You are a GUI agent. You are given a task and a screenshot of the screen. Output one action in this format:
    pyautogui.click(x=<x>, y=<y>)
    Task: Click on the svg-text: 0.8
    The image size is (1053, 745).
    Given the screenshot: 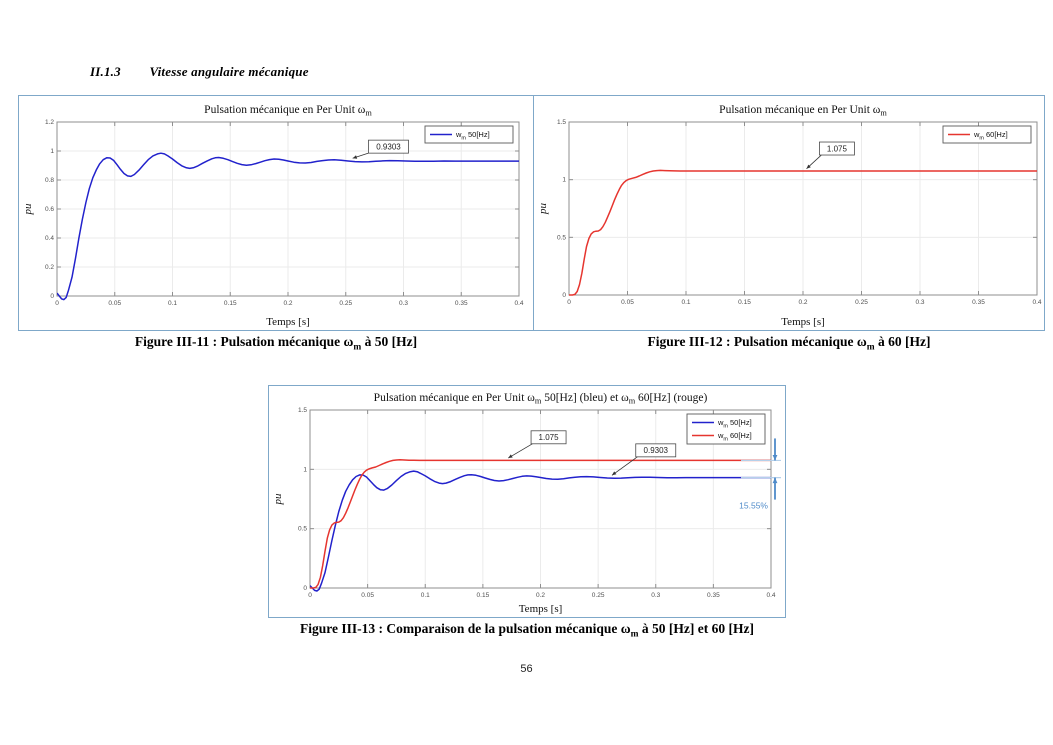 What is the action you would take?
    pyautogui.click(x=49, y=180)
    